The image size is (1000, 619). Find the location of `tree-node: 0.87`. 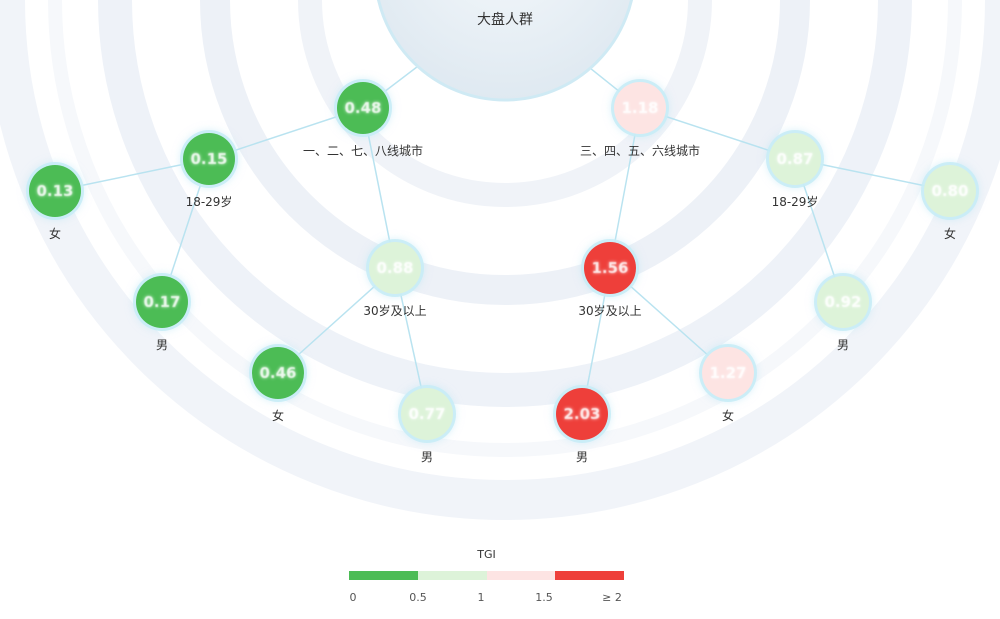

tree-node: 0.87 is located at coordinates (795, 159).